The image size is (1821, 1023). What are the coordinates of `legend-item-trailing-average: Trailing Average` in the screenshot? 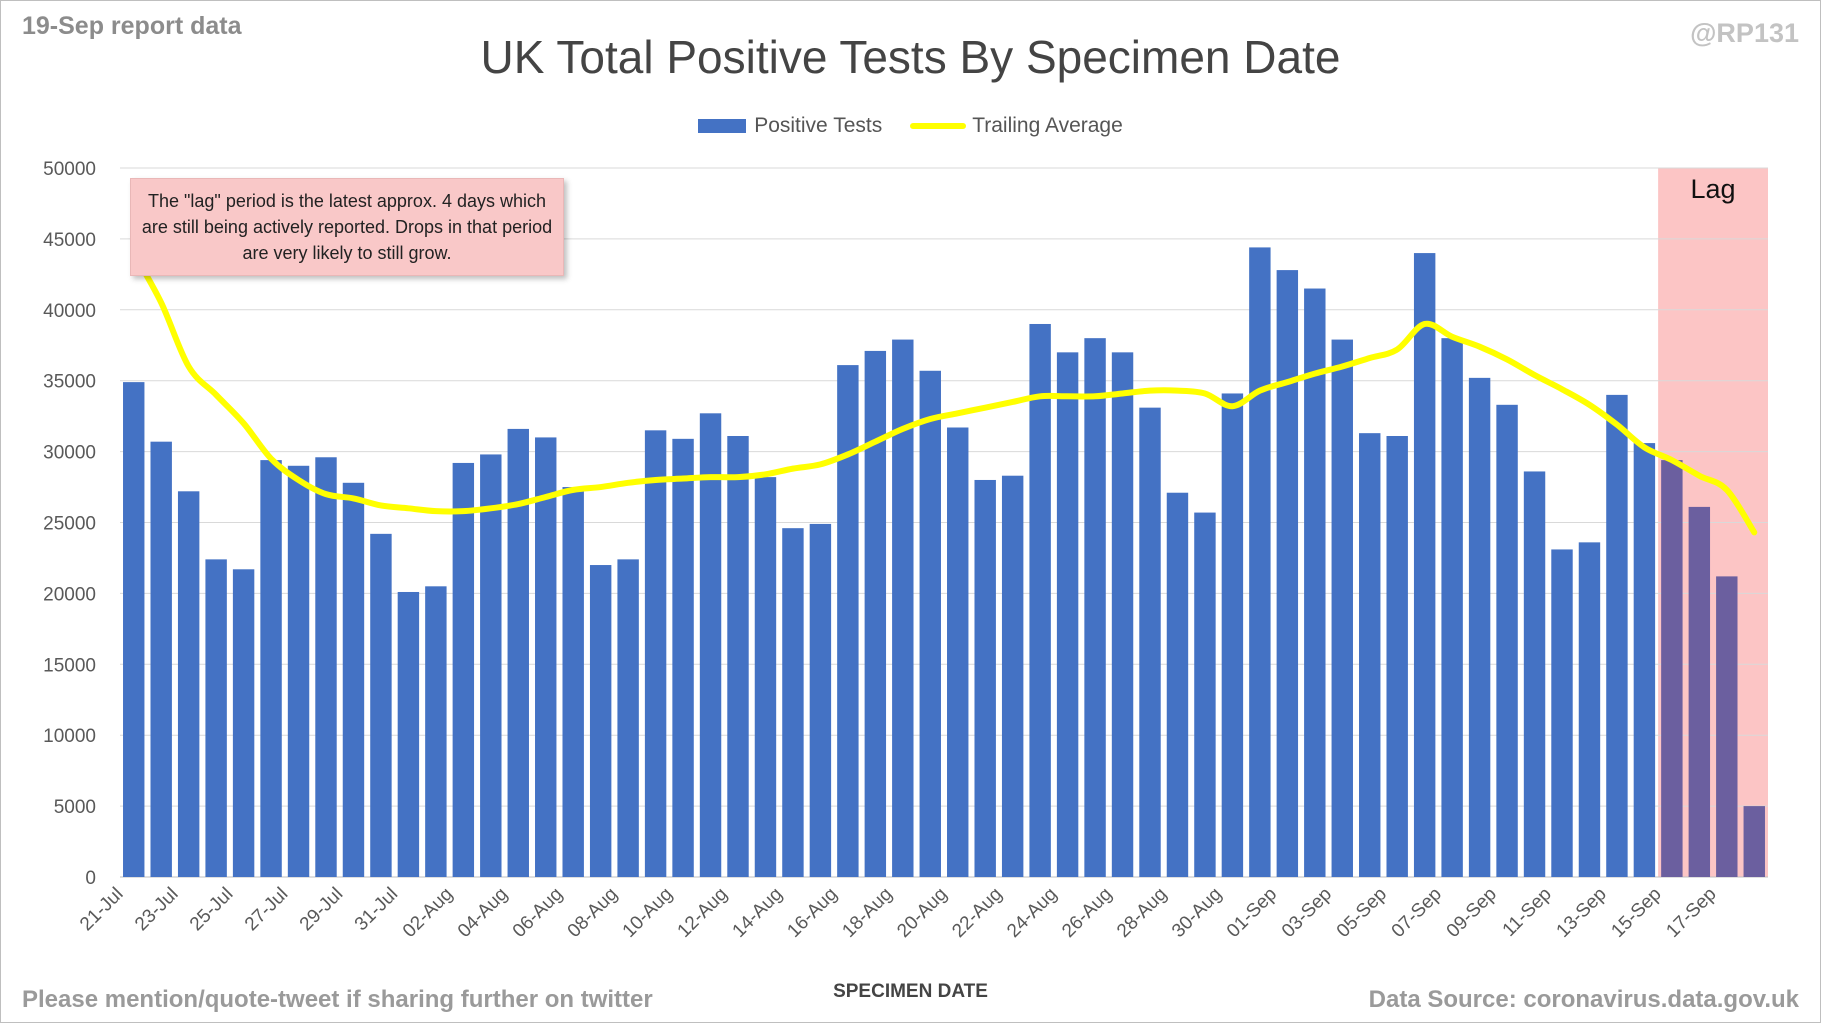 It's located at (1016, 126).